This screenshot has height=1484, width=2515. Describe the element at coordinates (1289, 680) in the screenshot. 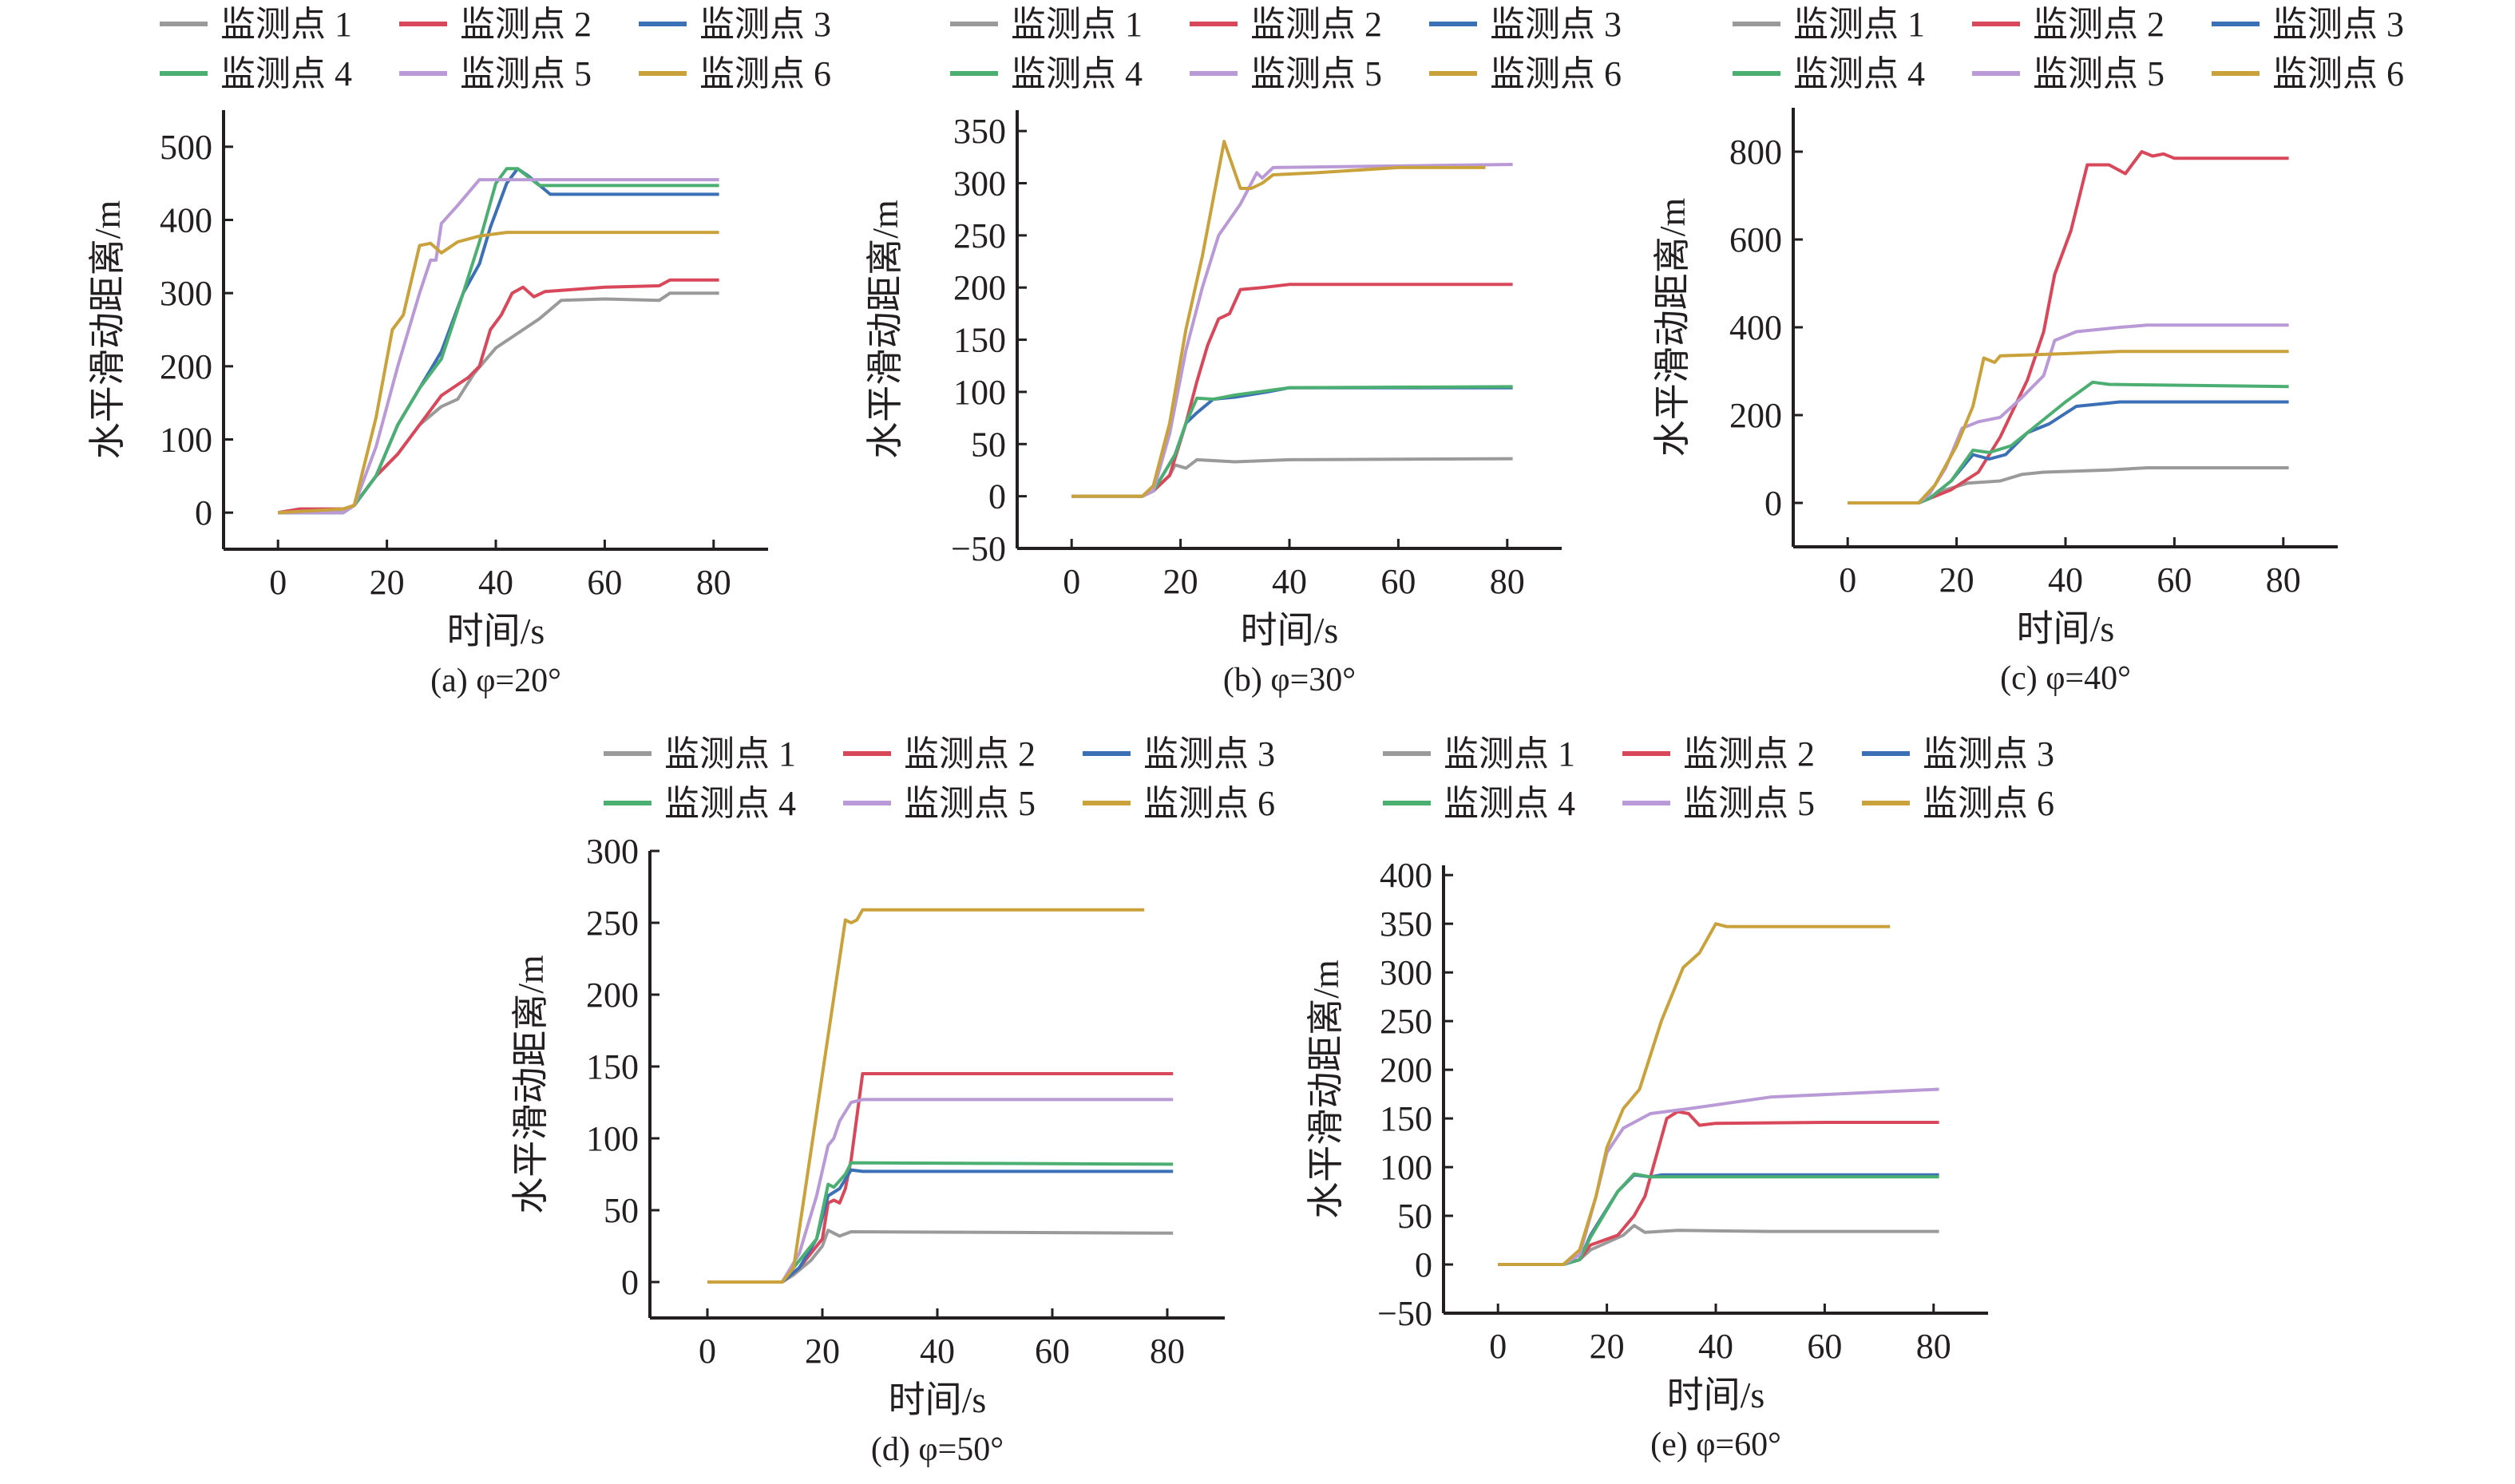

I see `chart-caption: (b) φ=30°` at that location.